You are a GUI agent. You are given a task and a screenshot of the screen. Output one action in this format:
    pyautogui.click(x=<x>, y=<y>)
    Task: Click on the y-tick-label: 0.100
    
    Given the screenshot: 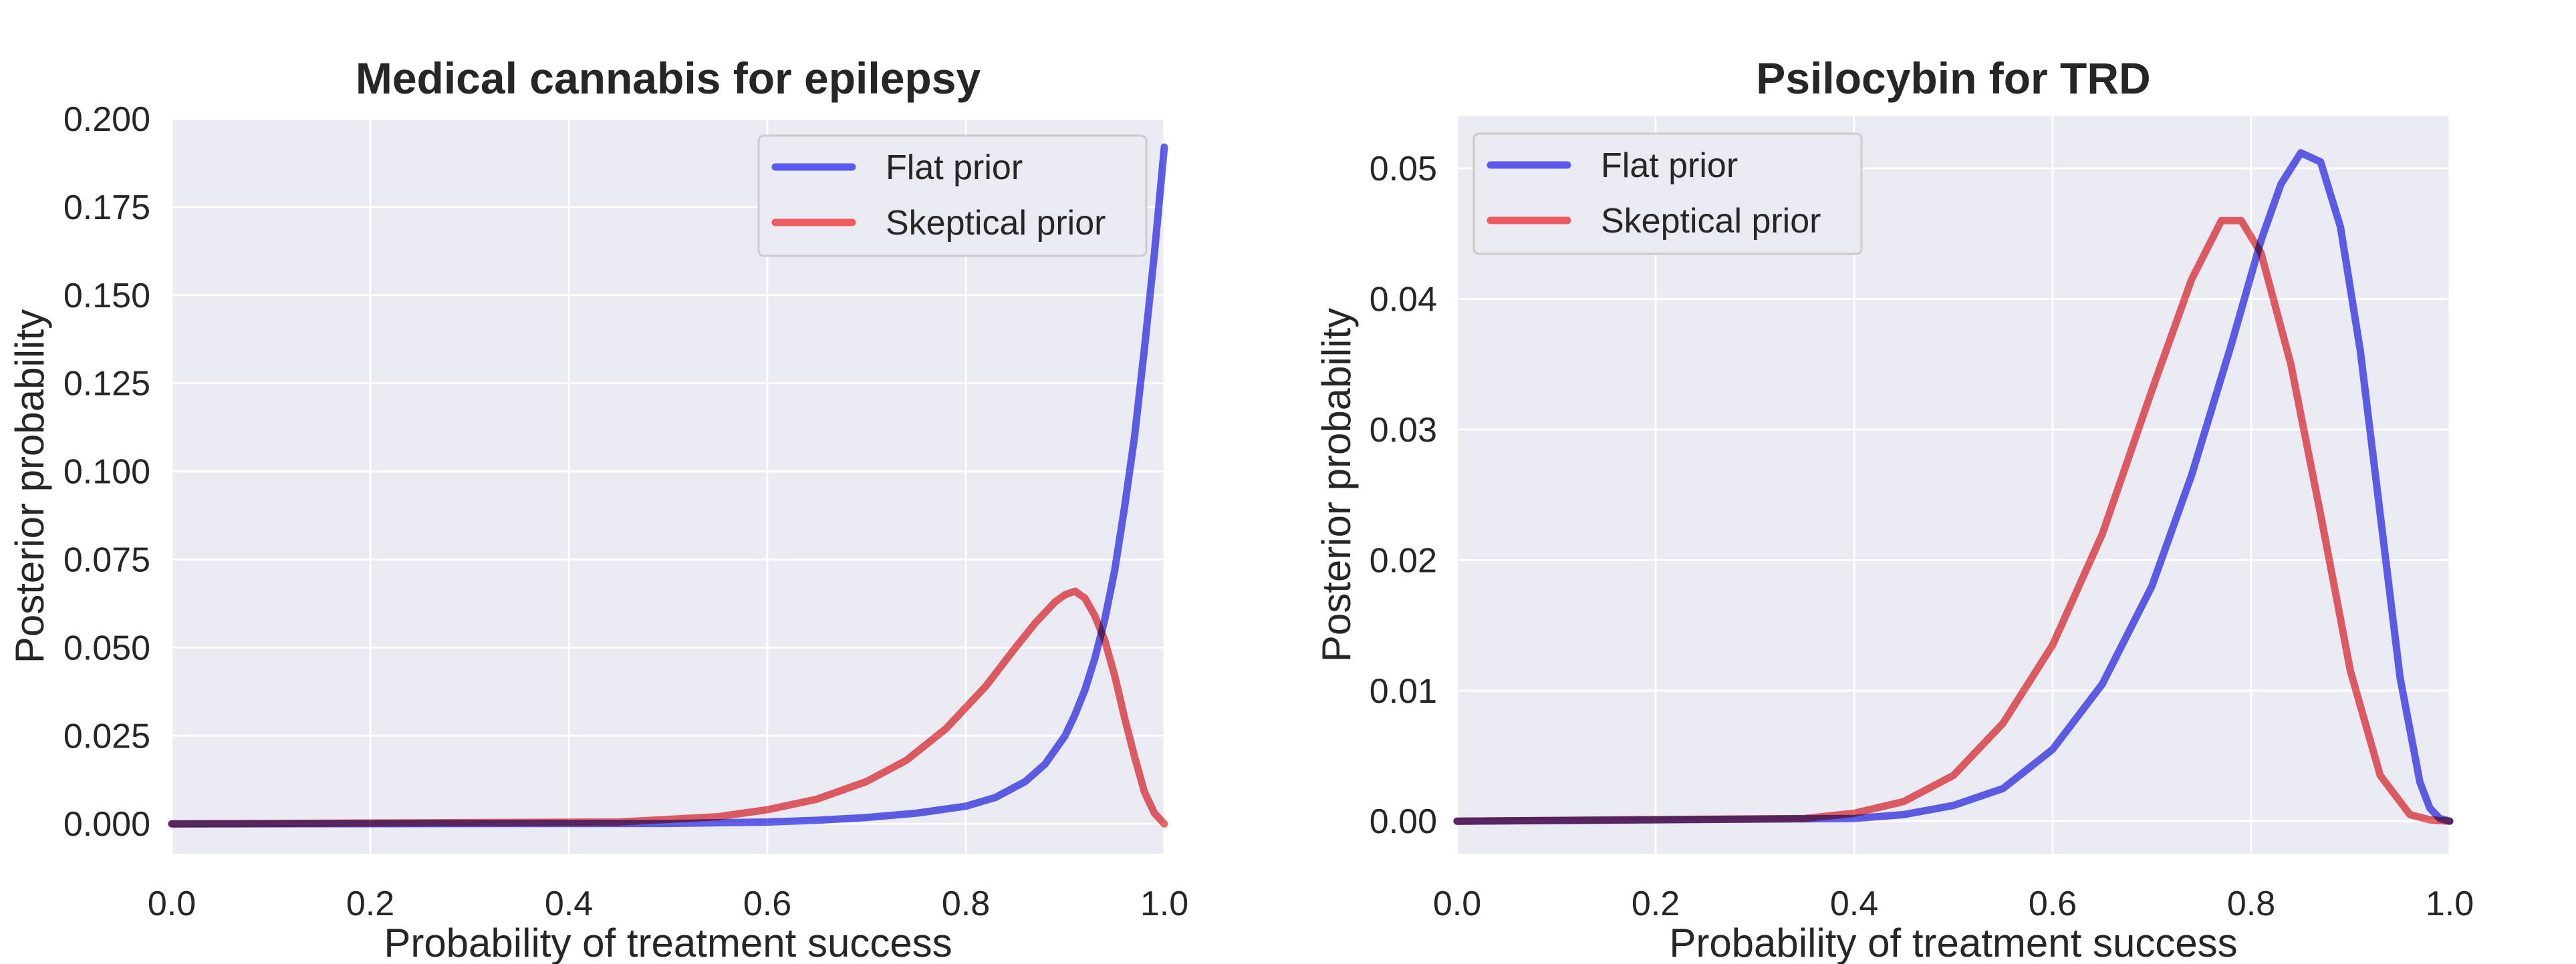 What is the action you would take?
    pyautogui.click(x=107, y=472)
    